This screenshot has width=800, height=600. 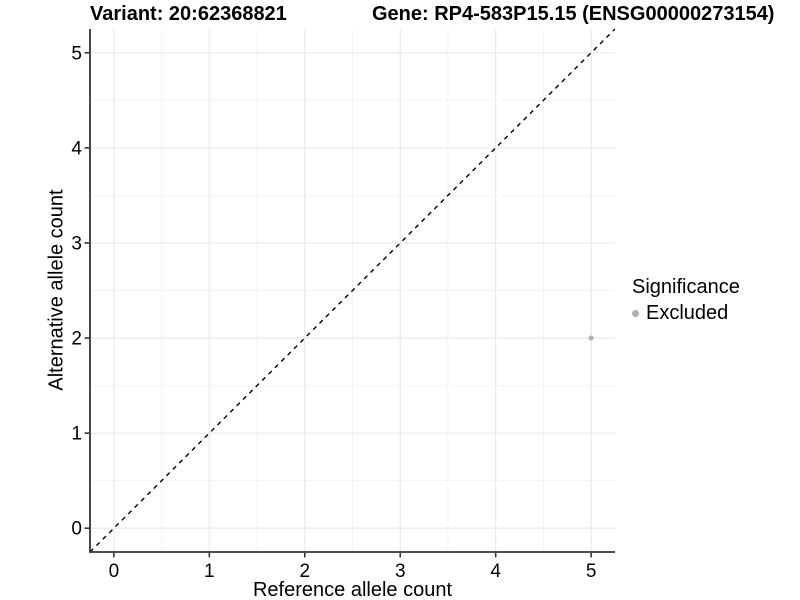 I want to click on x-tick-label: 1, so click(x=209, y=571).